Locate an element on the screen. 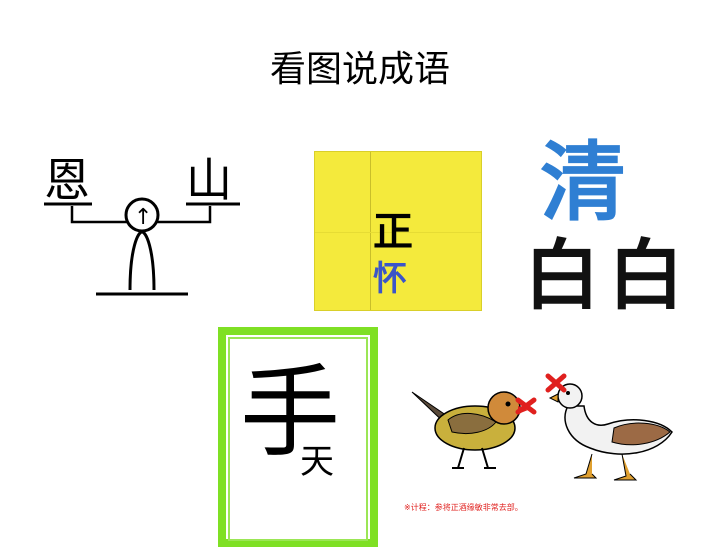  sparrow-icon is located at coordinates (469, 430).